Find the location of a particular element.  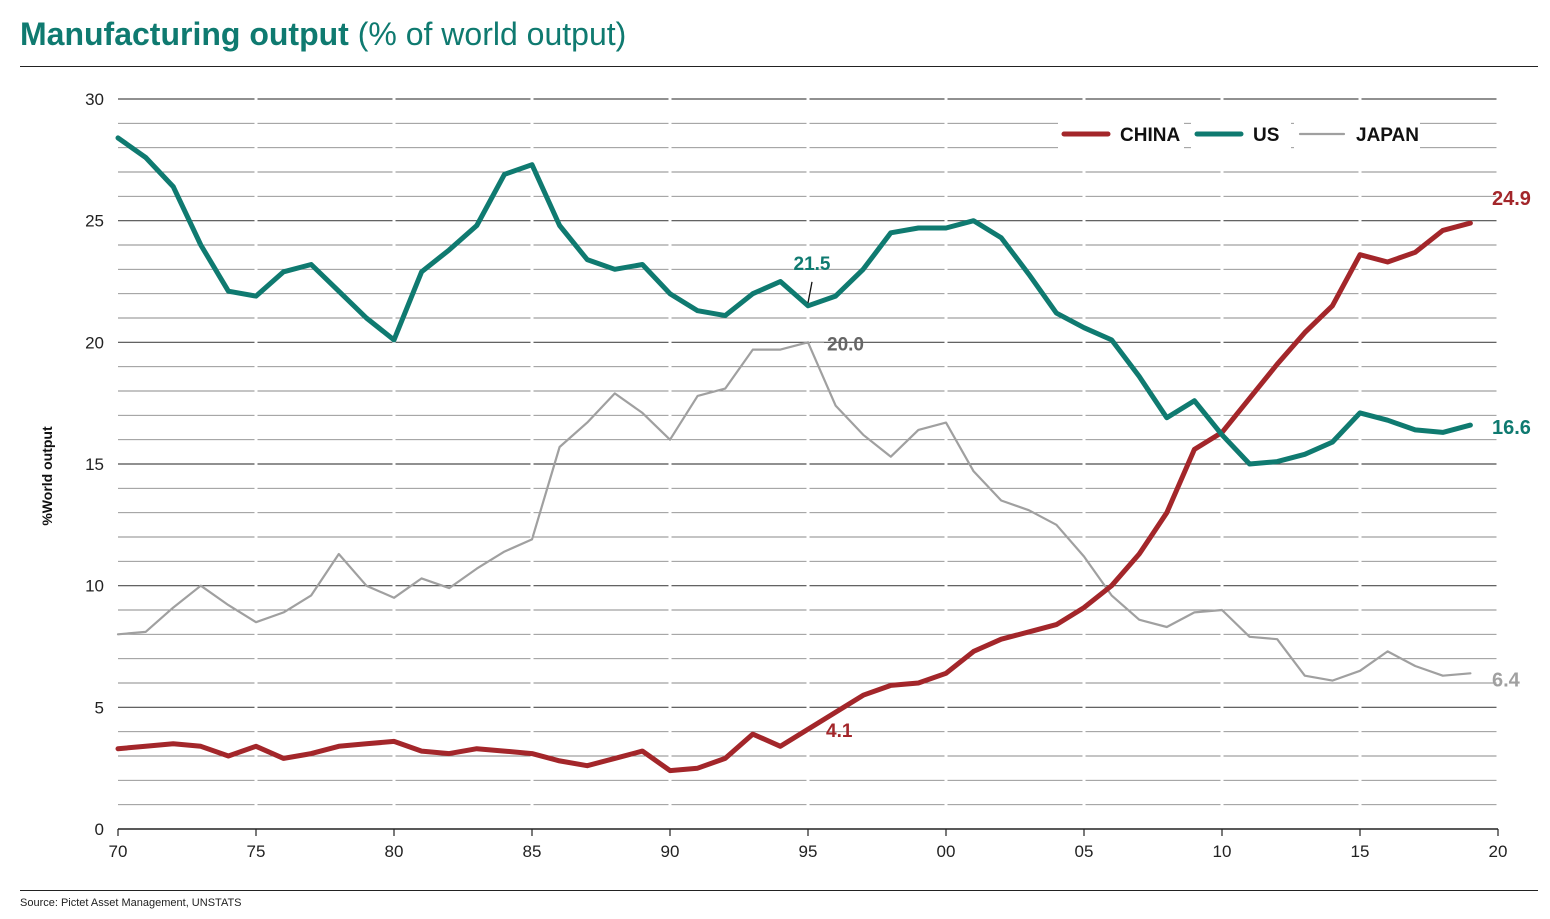

x-tick-label: 80 is located at coordinates (394, 851).